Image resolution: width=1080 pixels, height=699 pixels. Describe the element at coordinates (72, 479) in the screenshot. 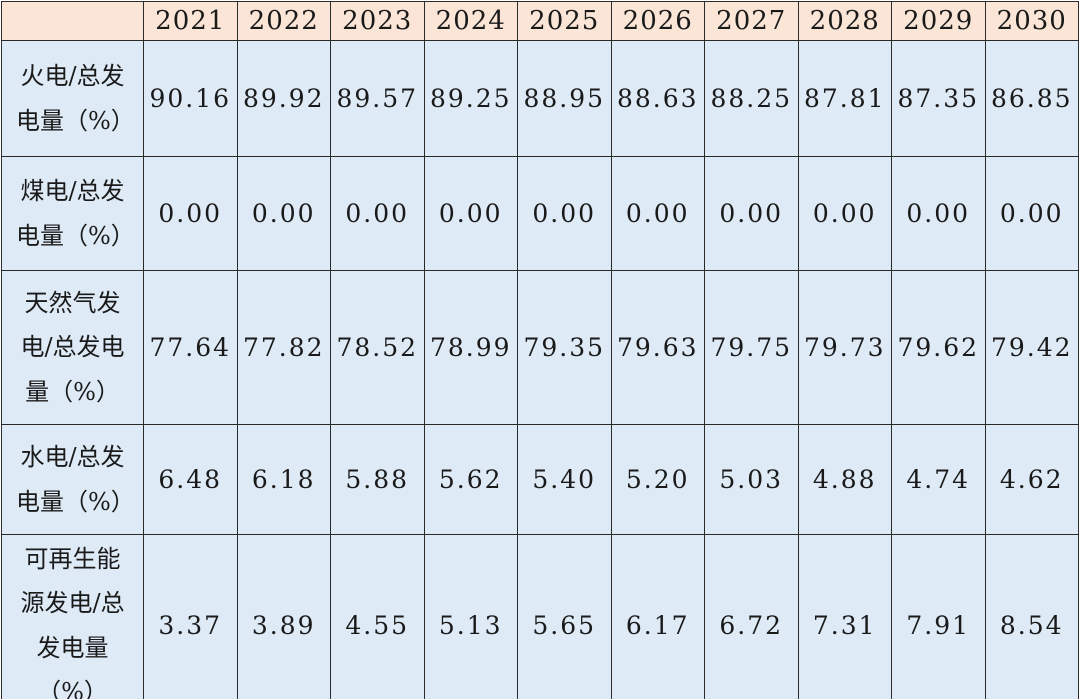

I see `row-label-cell: 水电/总发电量（%）` at that location.